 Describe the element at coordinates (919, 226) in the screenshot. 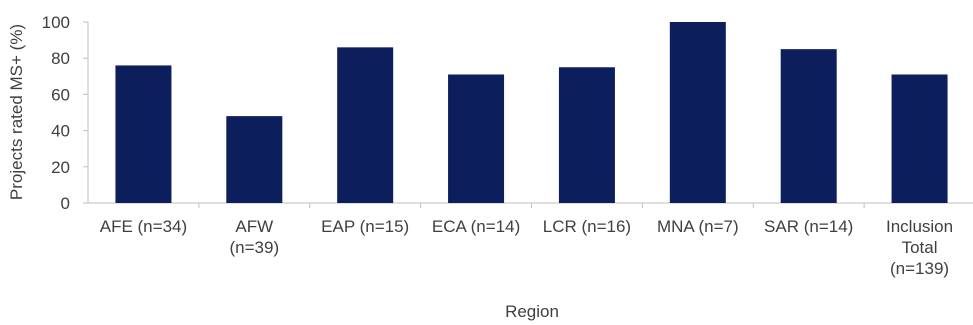

I see `x-tick-label-line: Inclusion` at that location.